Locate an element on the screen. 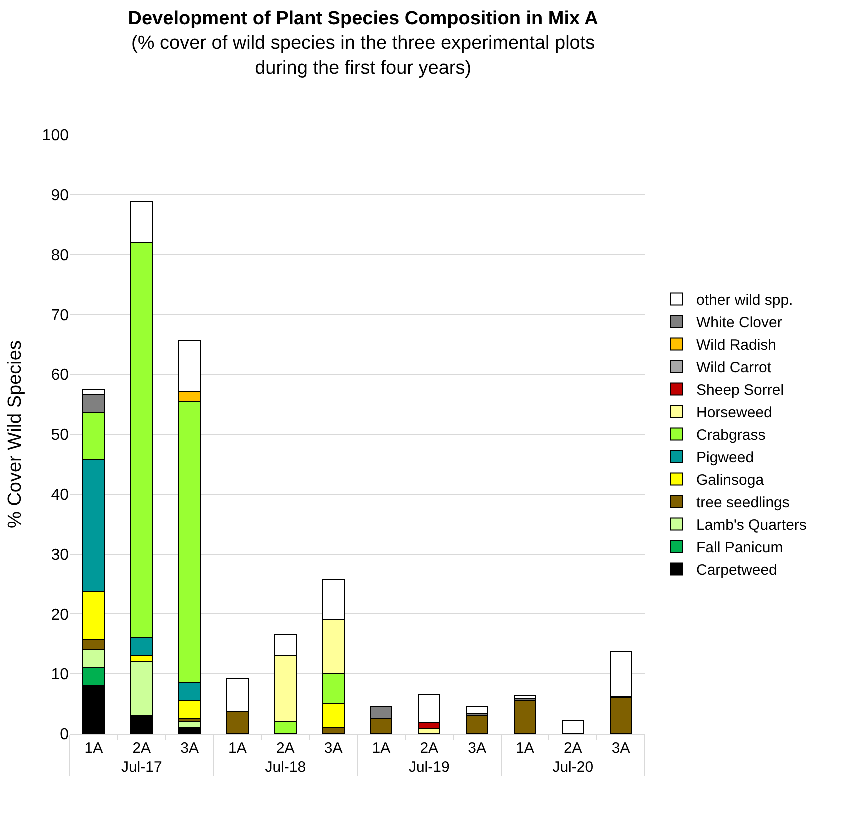 The image size is (845, 814). y-tick-label: 40 is located at coordinates (60, 495).